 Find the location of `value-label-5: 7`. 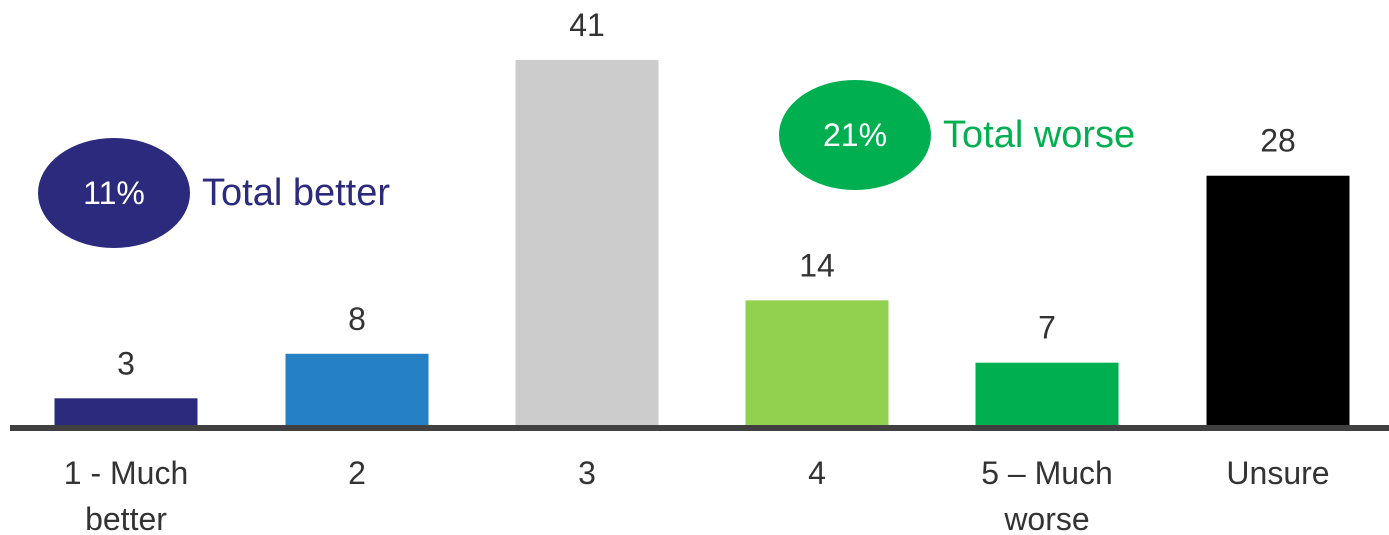

value-label-5: 7 is located at coordinates (1047, 328).